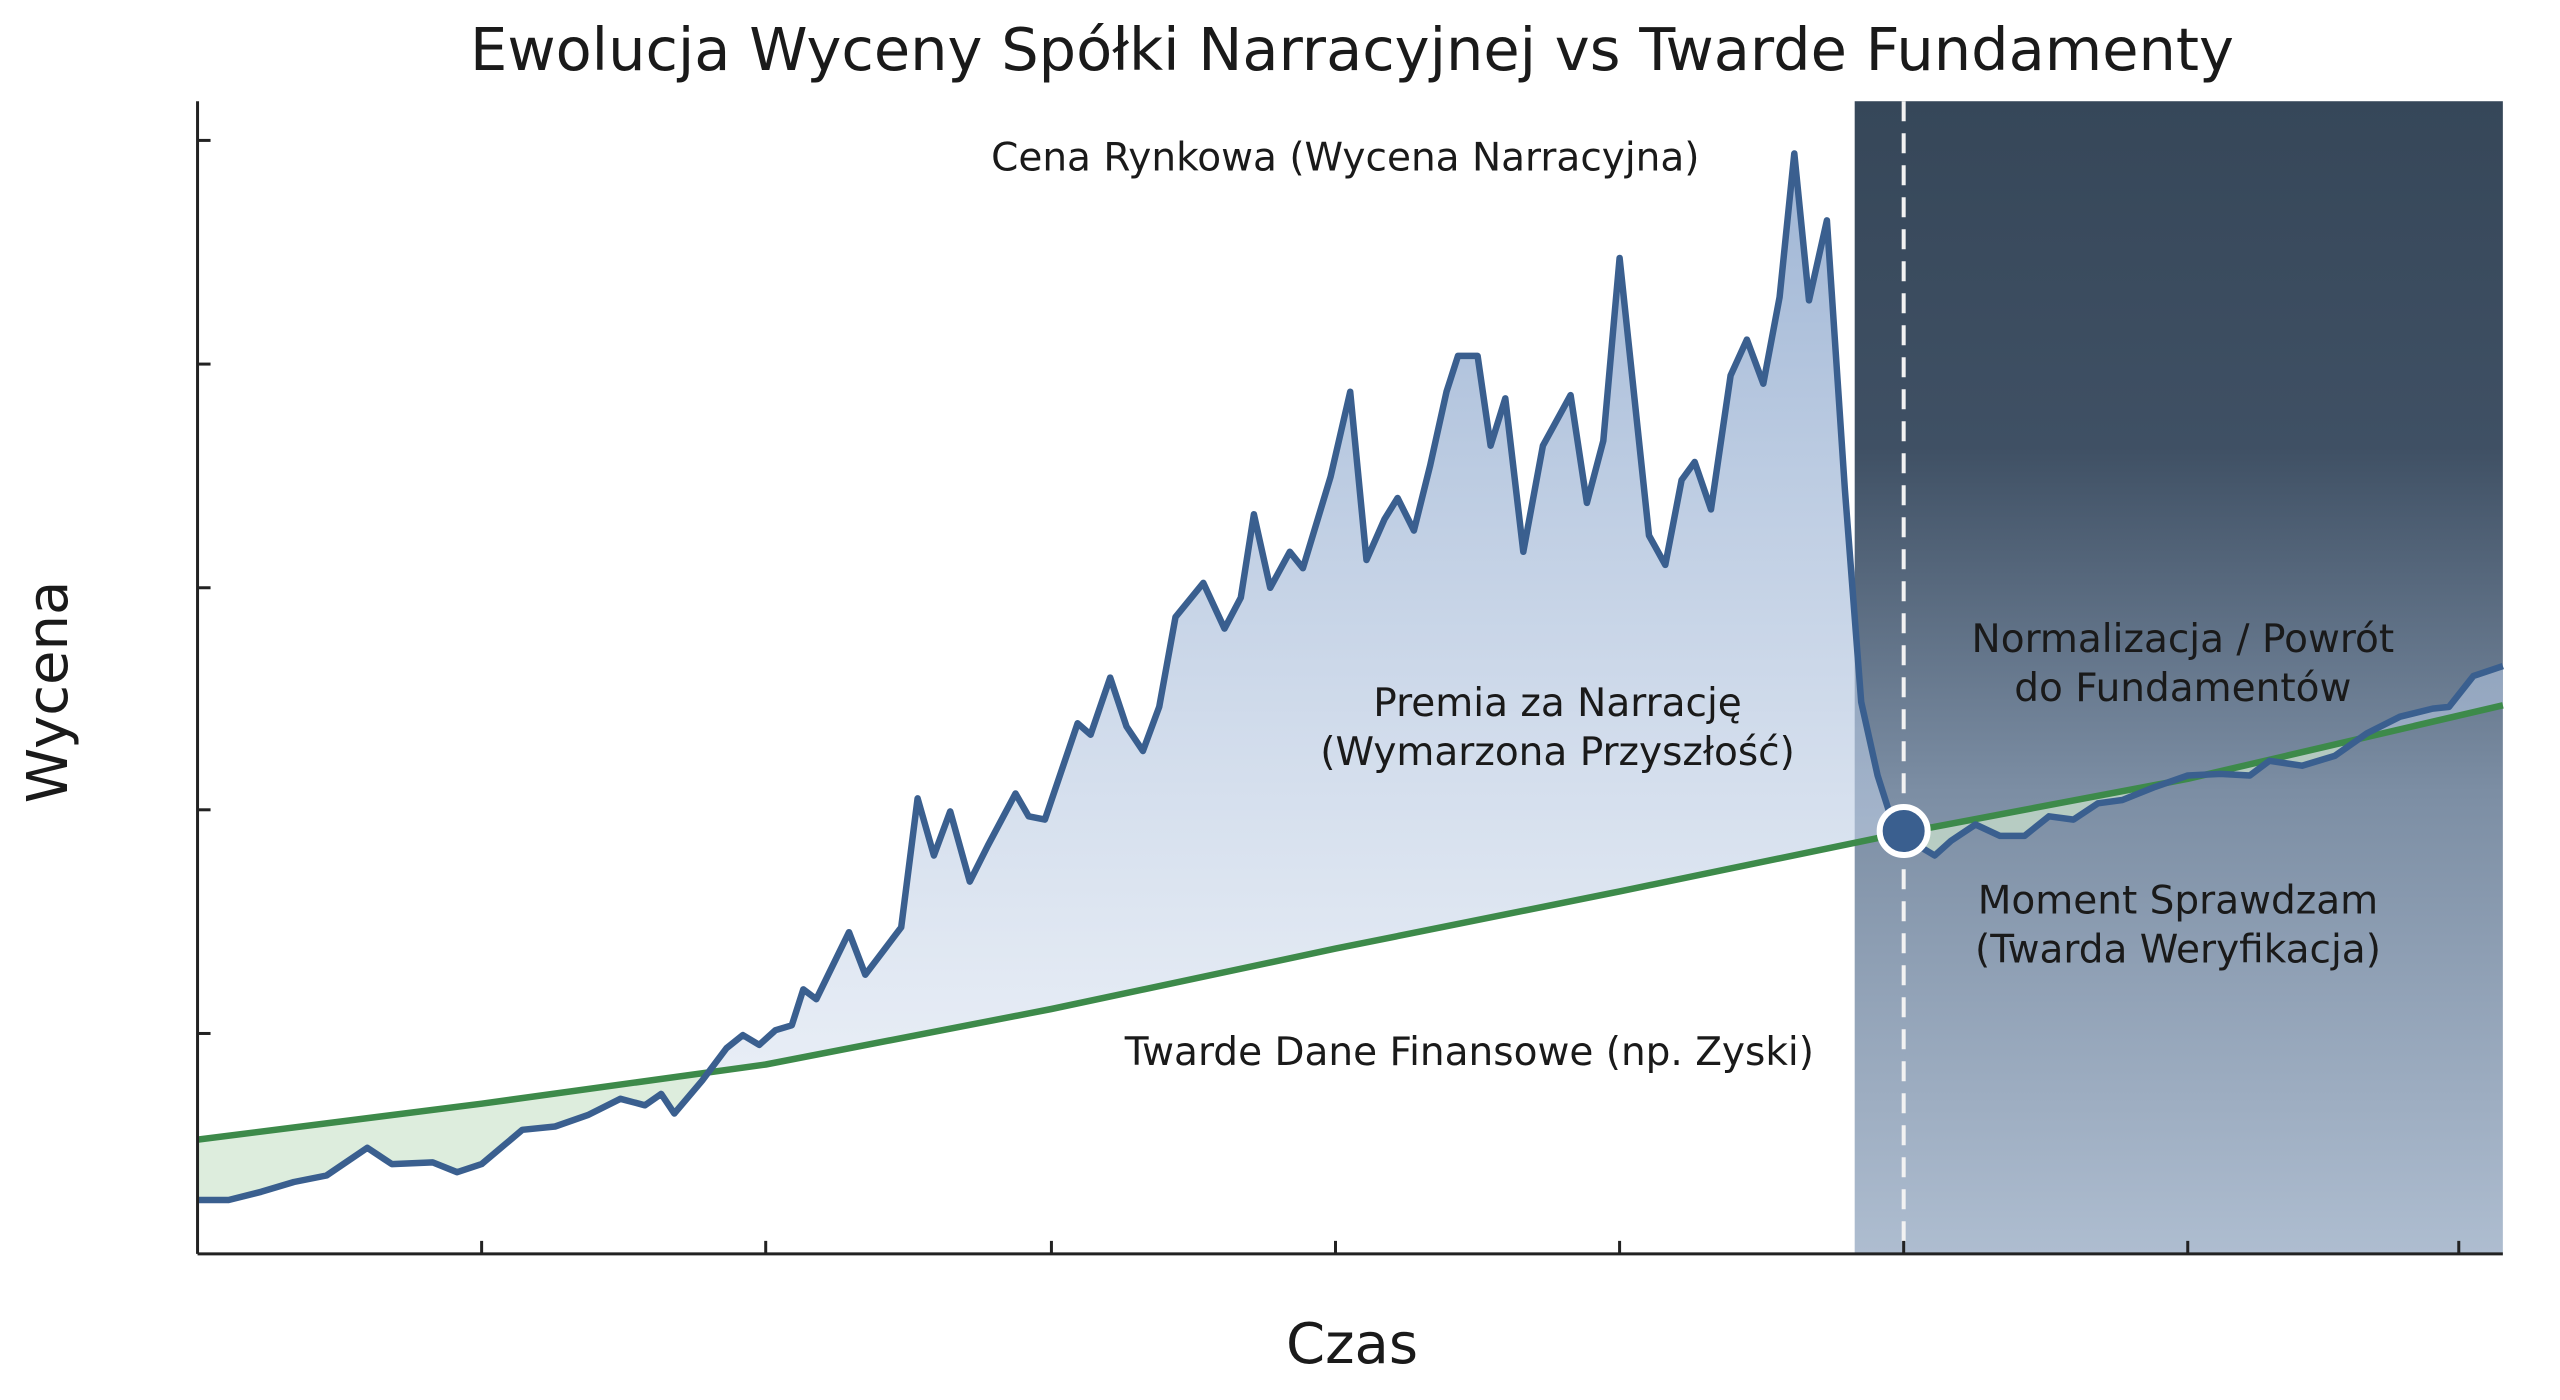 This screenshot has height=1400, width=2560. What do you see at coordinates (1345, 158) in the screenshot?
I see `series-label: Cena Rynkowa (Wycena Narracyjna)` at bounding box center [1345, 158].